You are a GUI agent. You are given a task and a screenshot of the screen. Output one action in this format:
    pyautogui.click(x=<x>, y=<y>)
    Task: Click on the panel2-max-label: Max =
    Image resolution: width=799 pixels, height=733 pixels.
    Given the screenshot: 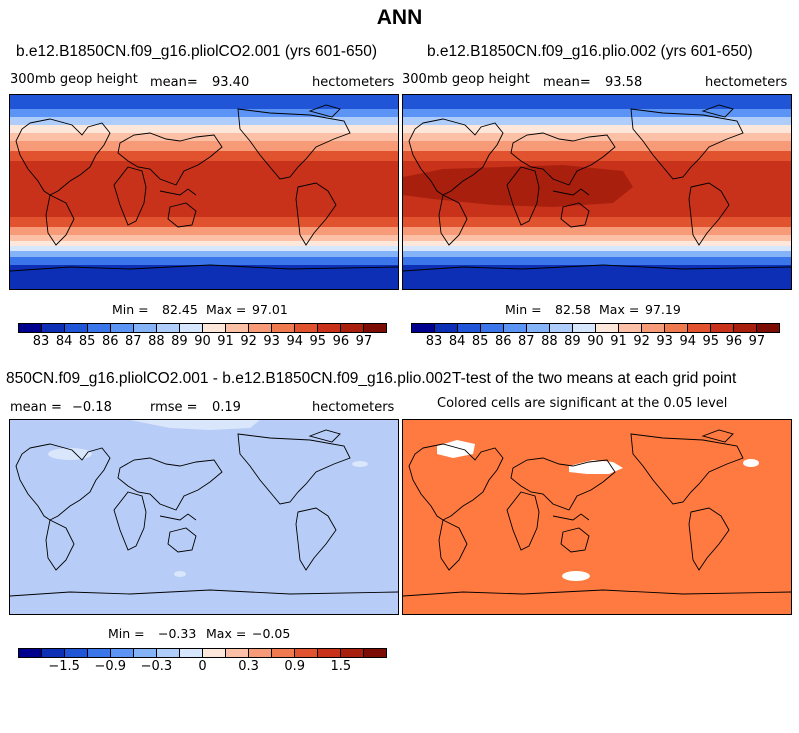 What is the action you would take?
    pyautogui.click(x=619, y=309)
    